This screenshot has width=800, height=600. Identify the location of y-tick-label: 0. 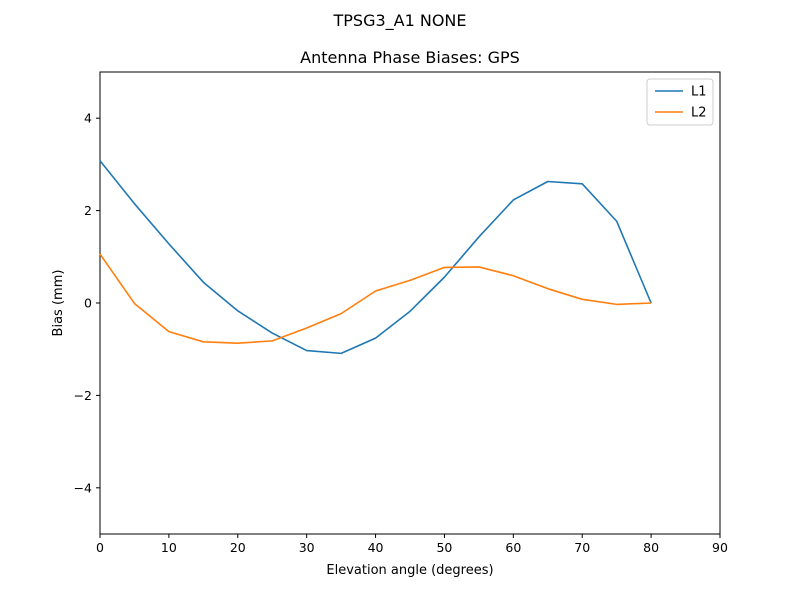
(88, 303).